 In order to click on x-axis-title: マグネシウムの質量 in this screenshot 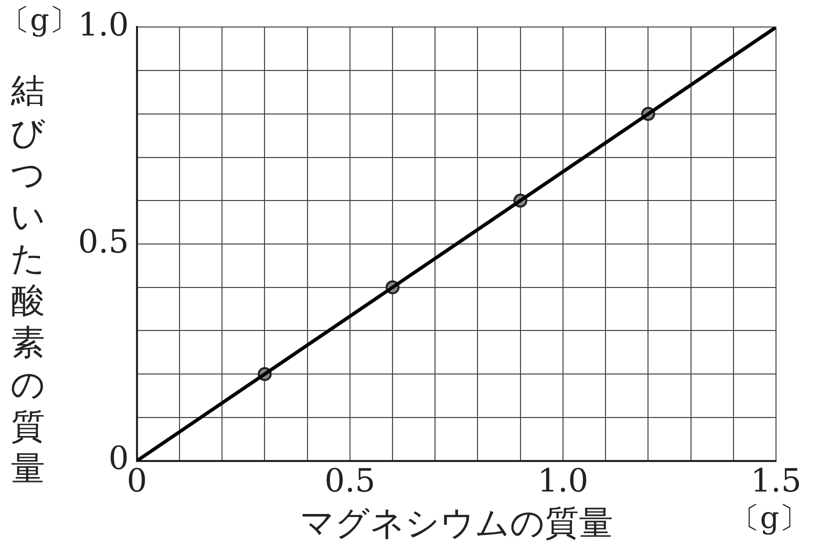, I will do `click(456, 523)`.